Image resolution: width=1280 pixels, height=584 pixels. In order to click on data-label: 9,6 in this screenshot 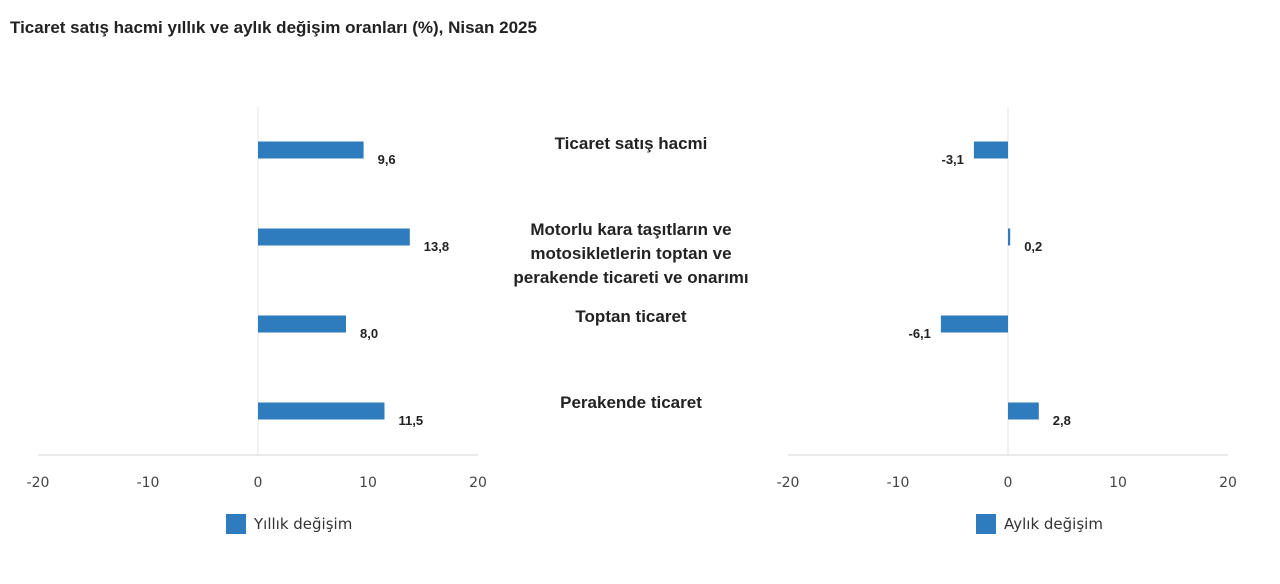, I will do `click(387, 159)`.